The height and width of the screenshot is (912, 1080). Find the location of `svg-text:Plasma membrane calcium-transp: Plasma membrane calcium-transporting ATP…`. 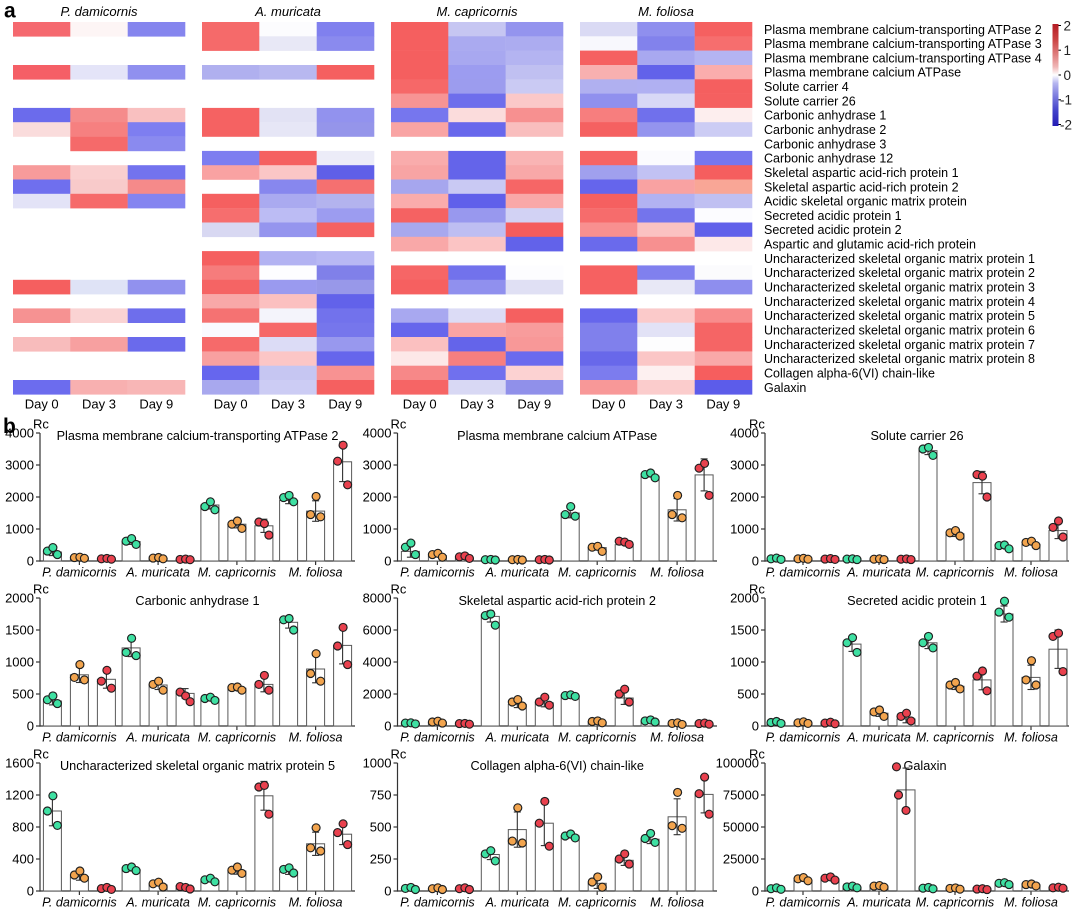

svg-text:Plasma membrane calcium-transp: Plasma membrane calcium-transporting ATP… is located at coordinates (198, 436).